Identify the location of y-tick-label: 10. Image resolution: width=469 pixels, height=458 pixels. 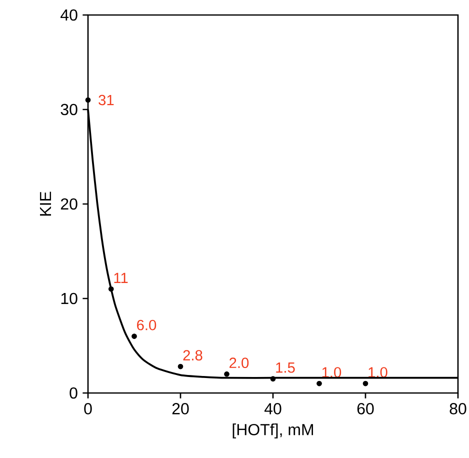
(69, 298).